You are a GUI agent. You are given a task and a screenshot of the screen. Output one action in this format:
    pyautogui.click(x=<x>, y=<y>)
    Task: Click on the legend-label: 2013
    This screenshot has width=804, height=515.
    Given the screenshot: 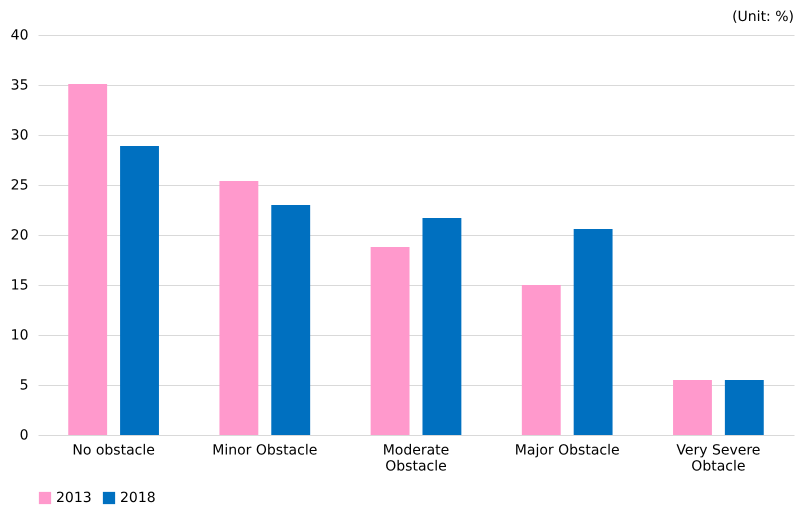 What is the action you would take?
    pyautogui.click(x=74, y=498)
    